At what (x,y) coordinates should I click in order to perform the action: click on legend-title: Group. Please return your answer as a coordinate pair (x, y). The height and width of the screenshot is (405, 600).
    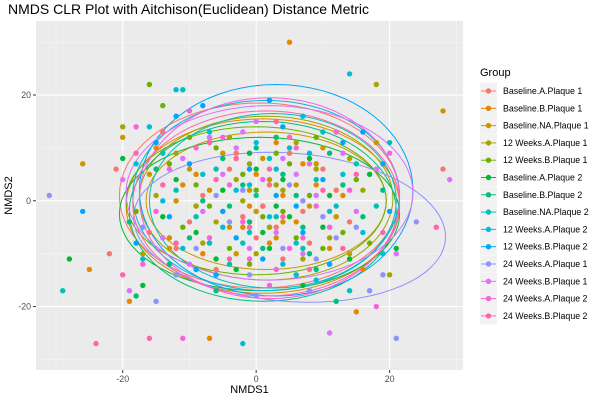
    Looking at the image, I should click on (495, 73).